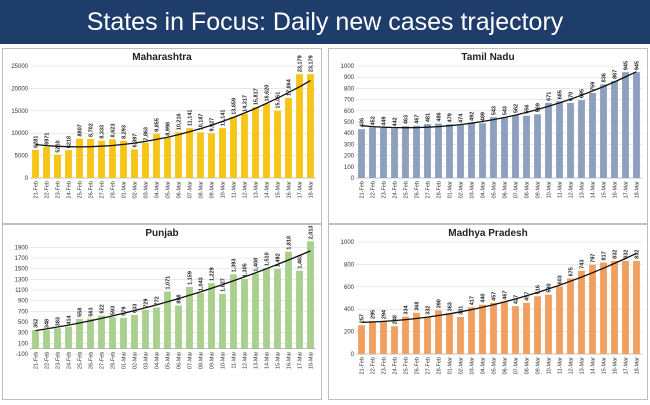 This screenshot has height=405, width=650. I want to click on y-tick-label: 400, so click(349, 310).